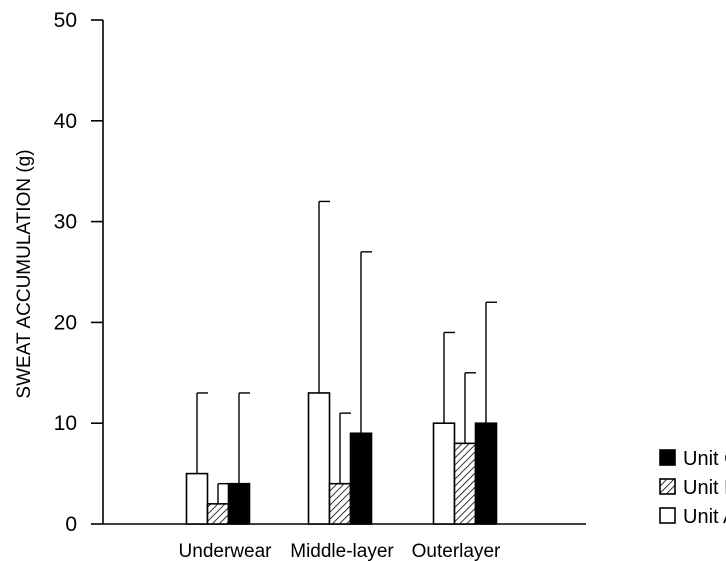 This screenshot has width=726, height=561. I want to click on y-tick-label: 20, so click(65, 322).